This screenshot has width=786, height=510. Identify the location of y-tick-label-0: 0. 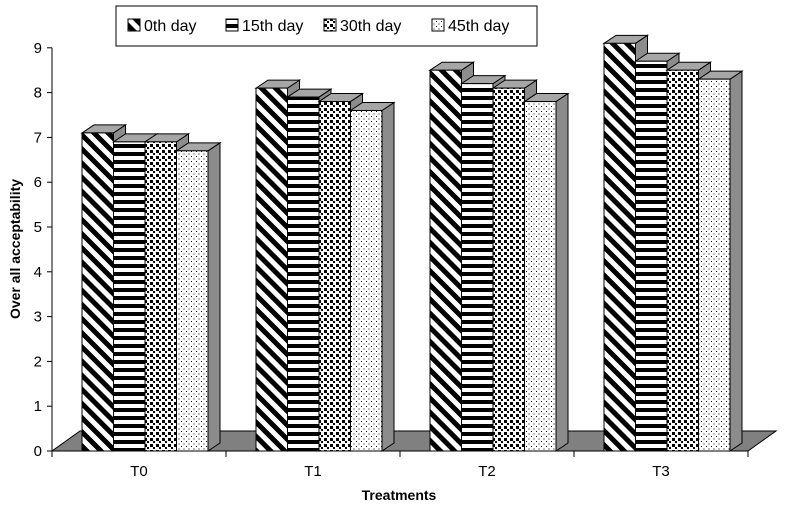
(38, 451).